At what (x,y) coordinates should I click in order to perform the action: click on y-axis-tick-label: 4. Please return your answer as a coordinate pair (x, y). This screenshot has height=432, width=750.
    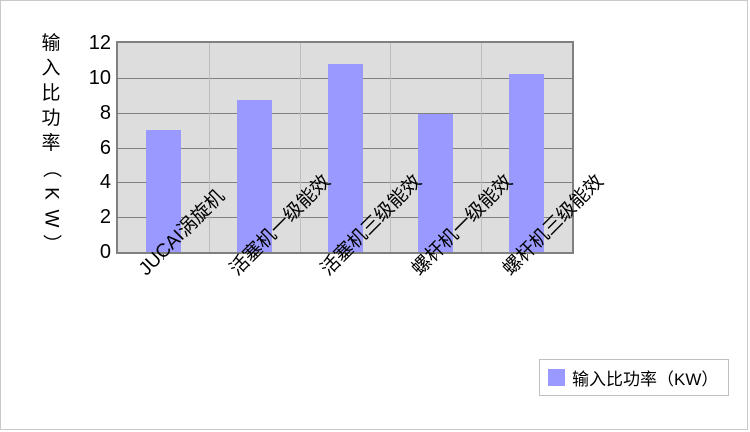
    Looking at the image, I should click on (105, 182).